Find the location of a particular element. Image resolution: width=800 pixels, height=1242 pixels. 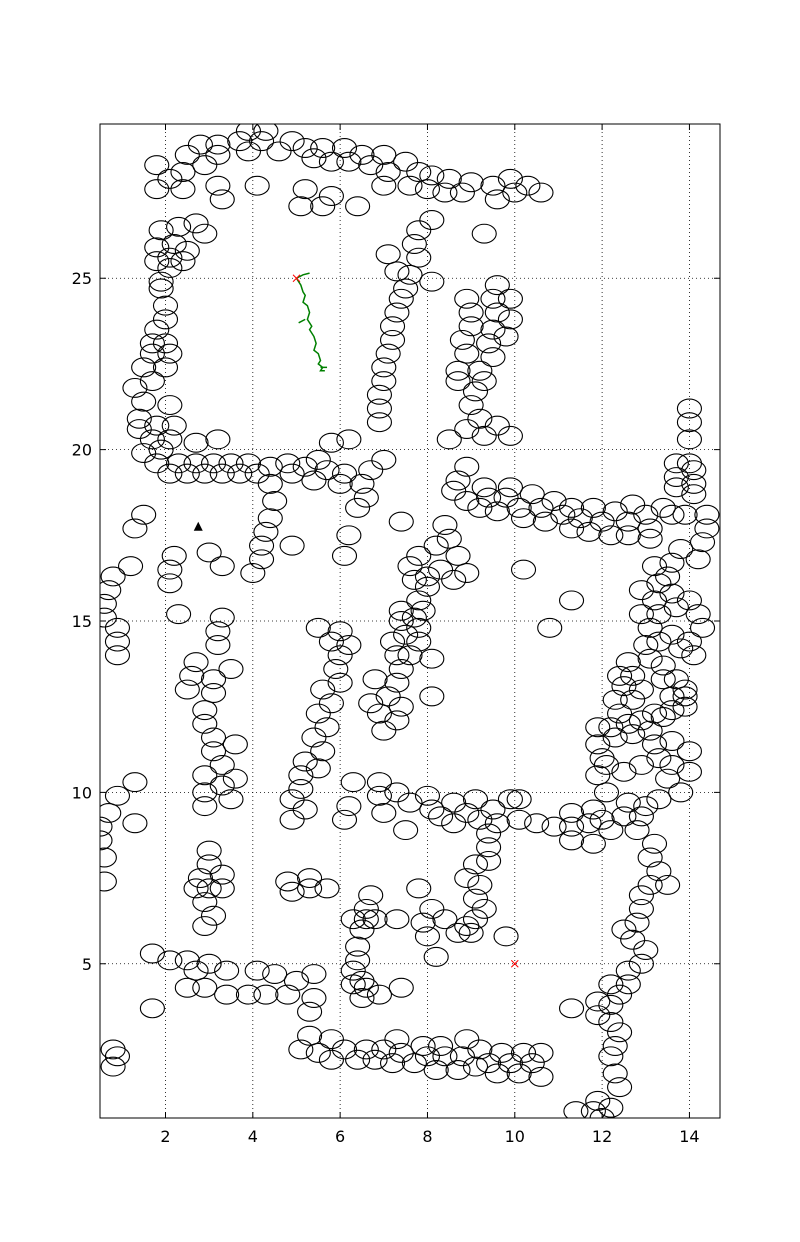

y-tick-label: 25 is located at coordinates (82, 278).